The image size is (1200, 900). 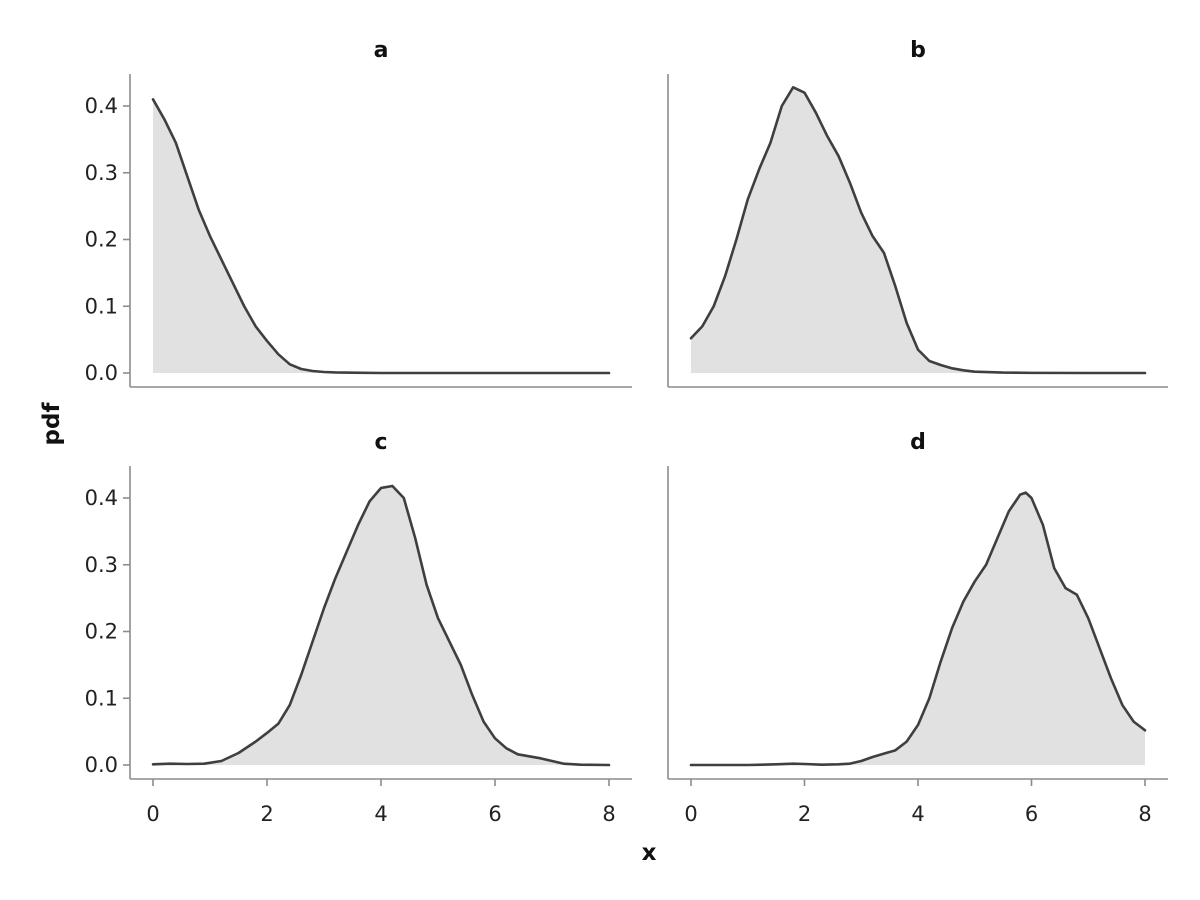 I want to click on x-axis-title: x, so click(x=649, y=853).